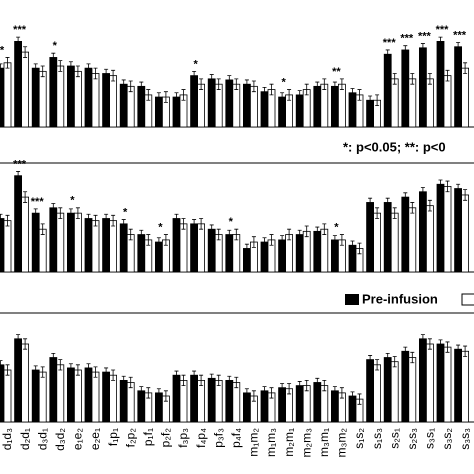 The height and width of the screenshot is (474, 474). Describe the element at coordinates (306, 443) in the screenshot. I see `x-tick-label: m₂m₃` at that location.